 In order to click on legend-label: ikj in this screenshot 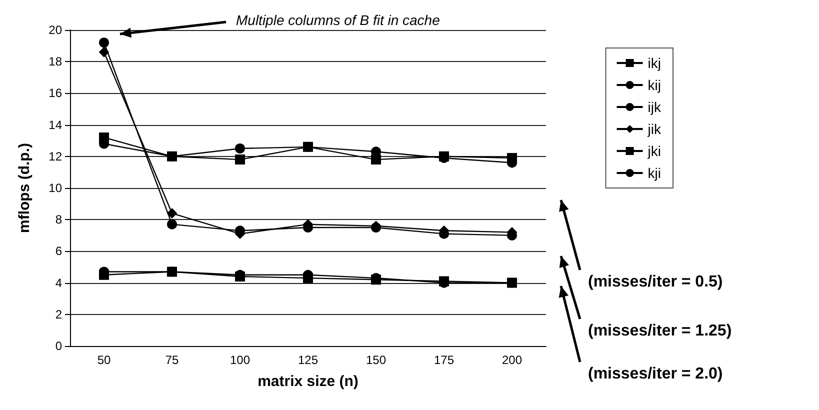, I will do `click(655, 63)`.